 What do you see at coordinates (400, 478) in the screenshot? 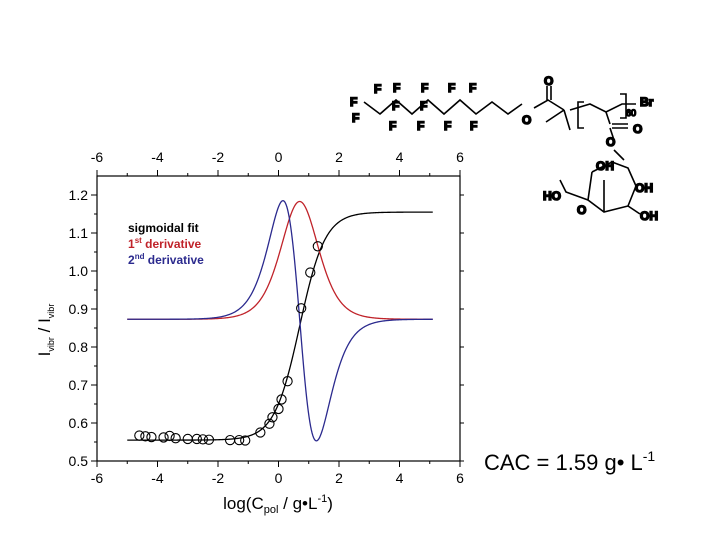
I see `x-tick-label-bottom: 4` at bounding box center [400, 478].